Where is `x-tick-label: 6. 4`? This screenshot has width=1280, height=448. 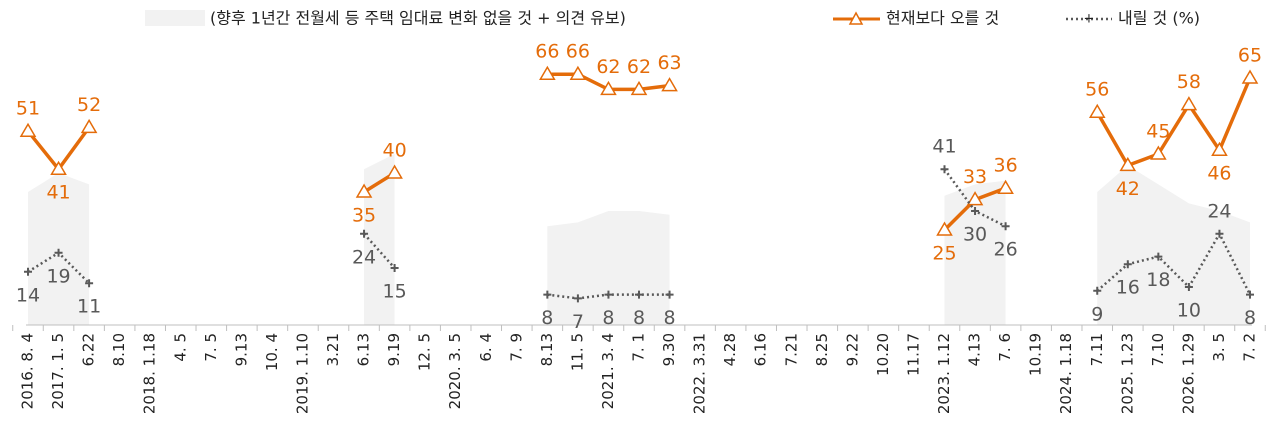
x-tick-label: 6. 4 is located at coordinates (486, 347).